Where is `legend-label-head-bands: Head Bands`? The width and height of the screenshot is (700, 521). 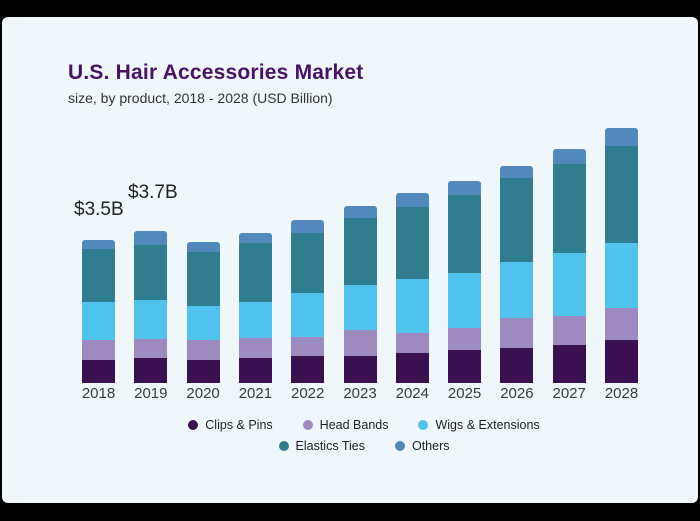
legend-label-head-bands: Head Bands is located at coordinates (354, 425).